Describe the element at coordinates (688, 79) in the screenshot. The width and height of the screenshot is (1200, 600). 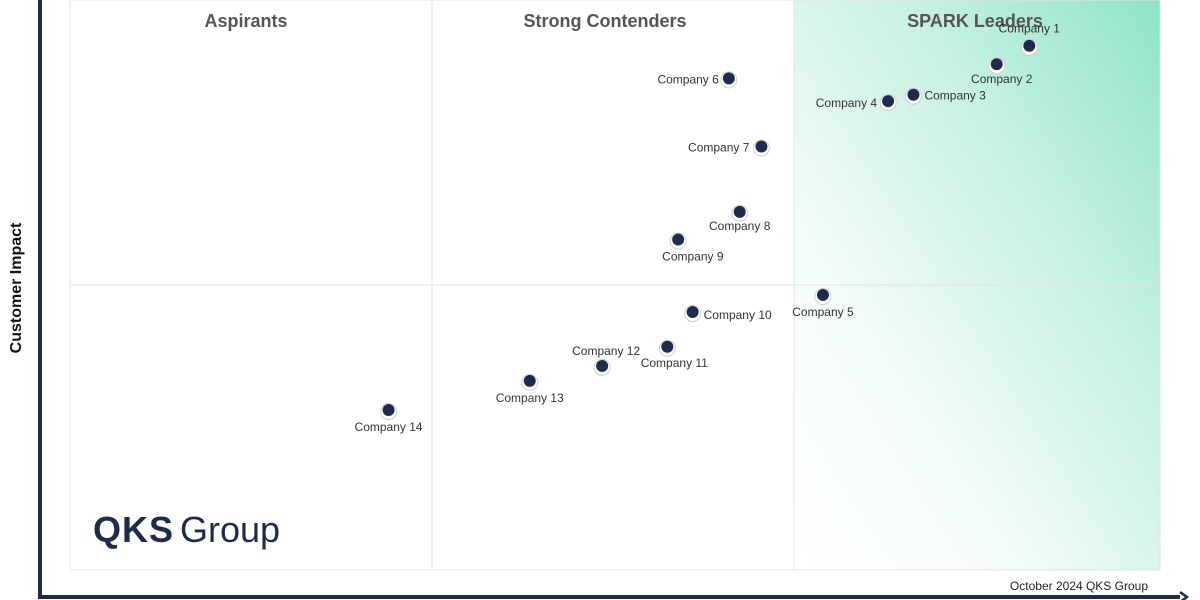
I see `label-company-6: Company 6` at that location.